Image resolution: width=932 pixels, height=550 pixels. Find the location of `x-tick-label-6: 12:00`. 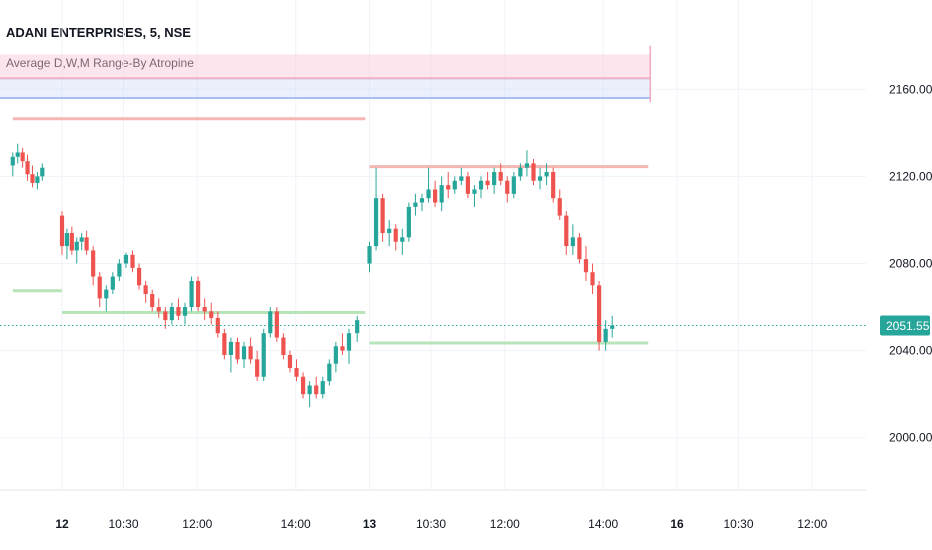

x-tick-label-6: 12:00 is located at coordinates (505, 524).